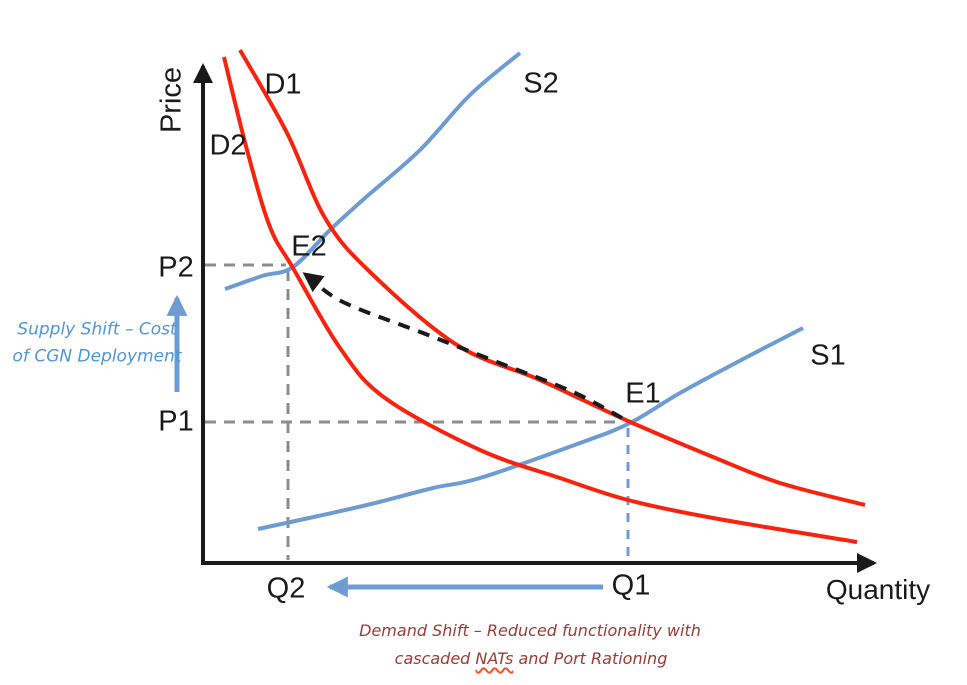  What do you see at coordinates (309, 246) in the screenshot?
I see `equilibrium-e2-label: E2` at bounding box center [309, 246].